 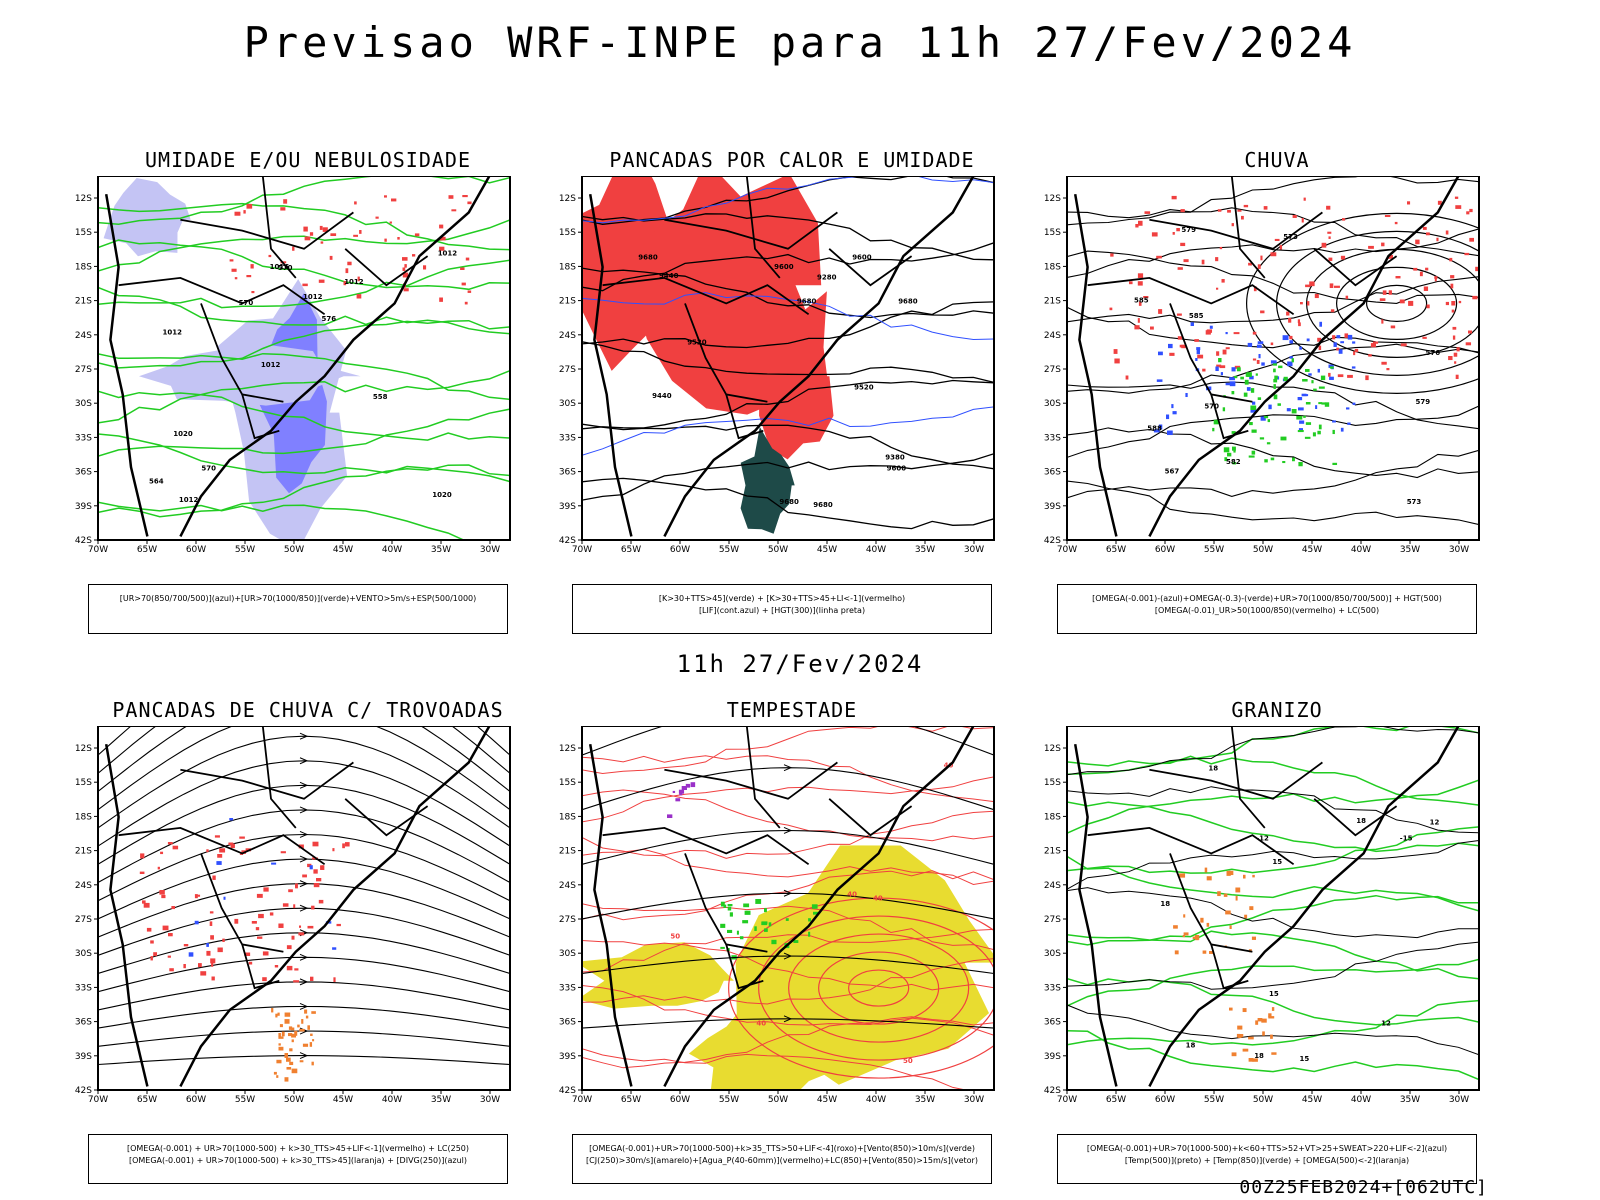 What do you see at coordinates (1361, 821) in the screenshot?
I see `contour-label: 18` at bounding box center [1361, 821].